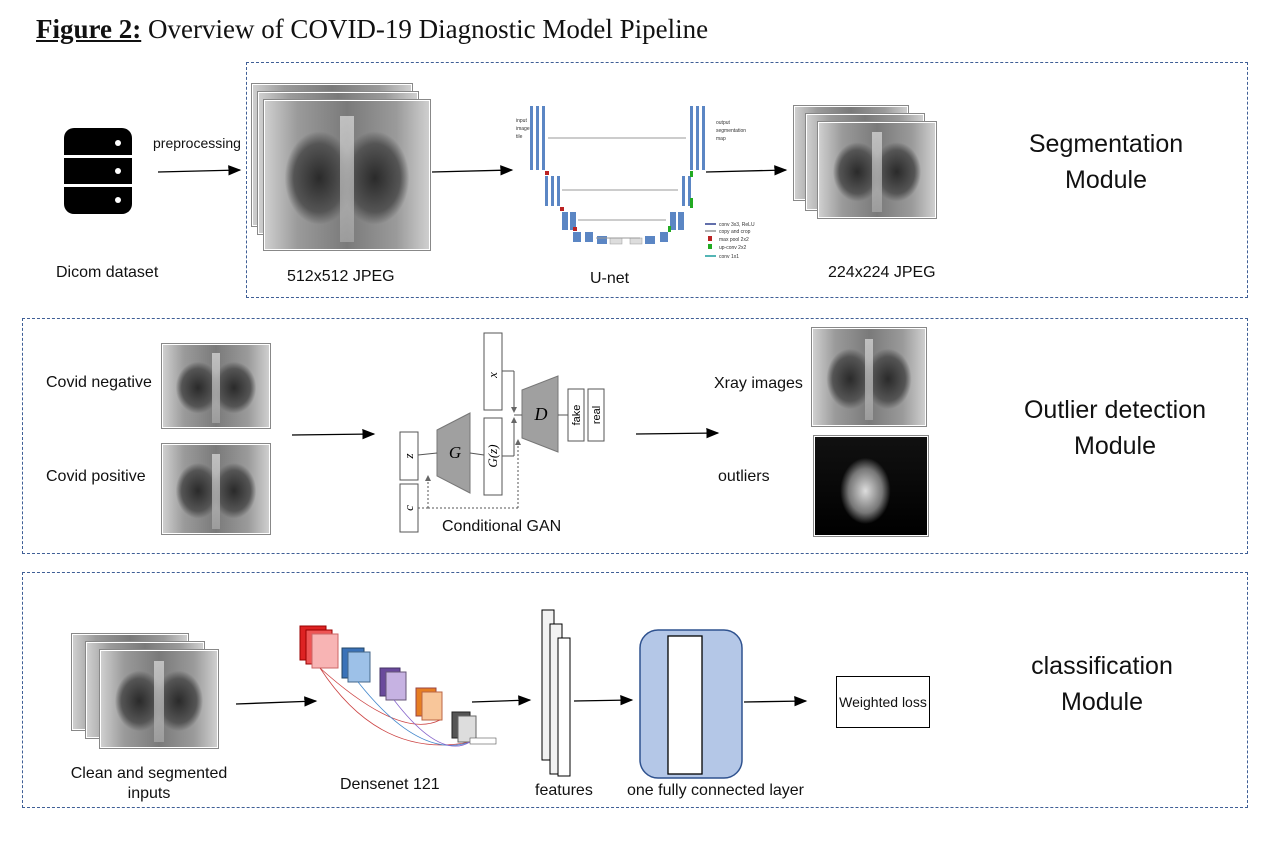 This screenshot has width=1280, height=848. What do you see at coordinates (341, 276) in the screenshot?
I see `input-size-label: 512x512 JPEG` at bounding box center [341, 276].